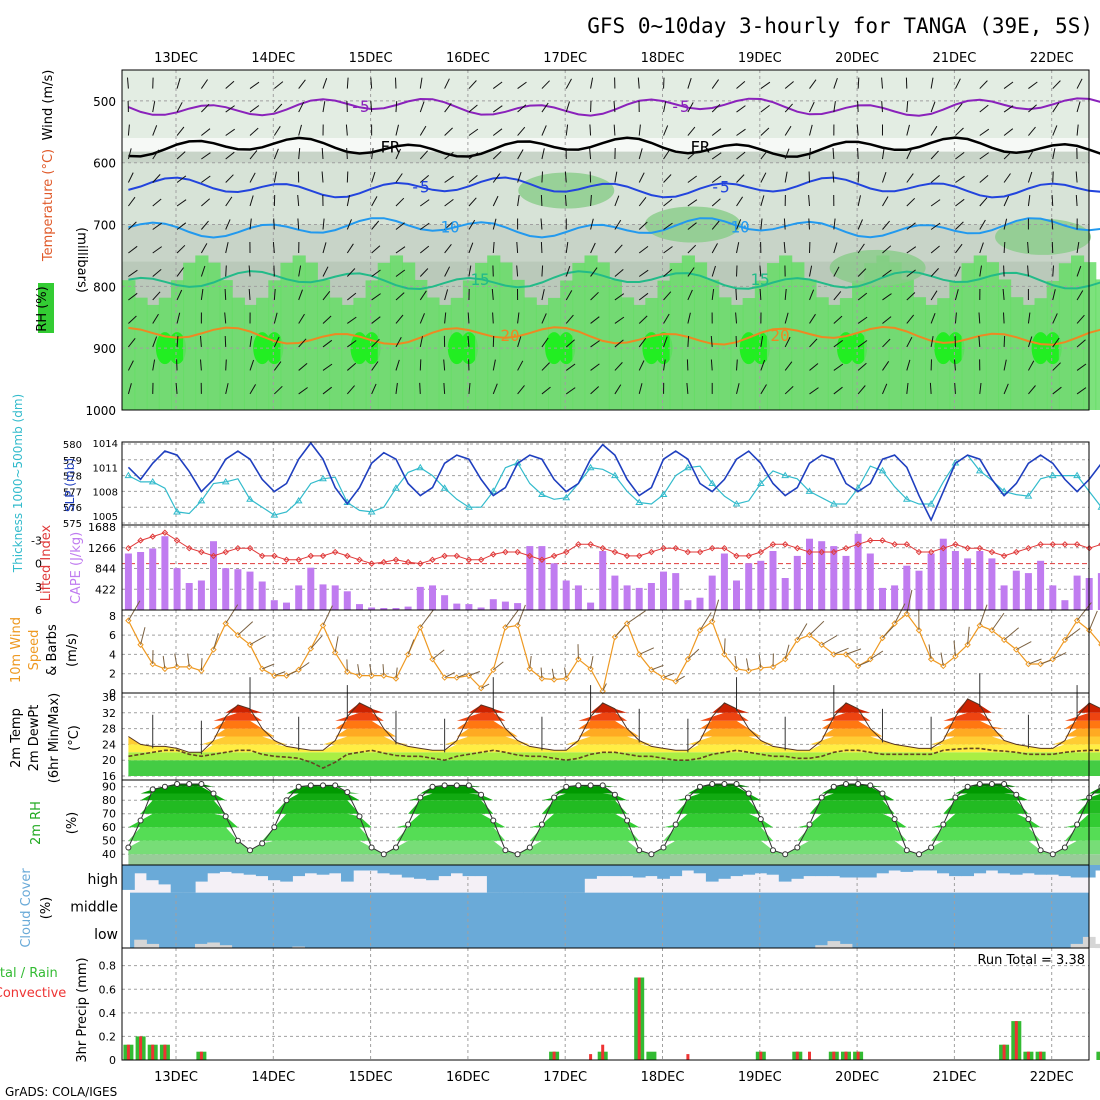 This screenshot has width=1100, height=1100. What do you see at coordinates (16, 650) in the screenshot?
I see `wind-legend-label: 10m Wind` at bounding box center [16, 650].